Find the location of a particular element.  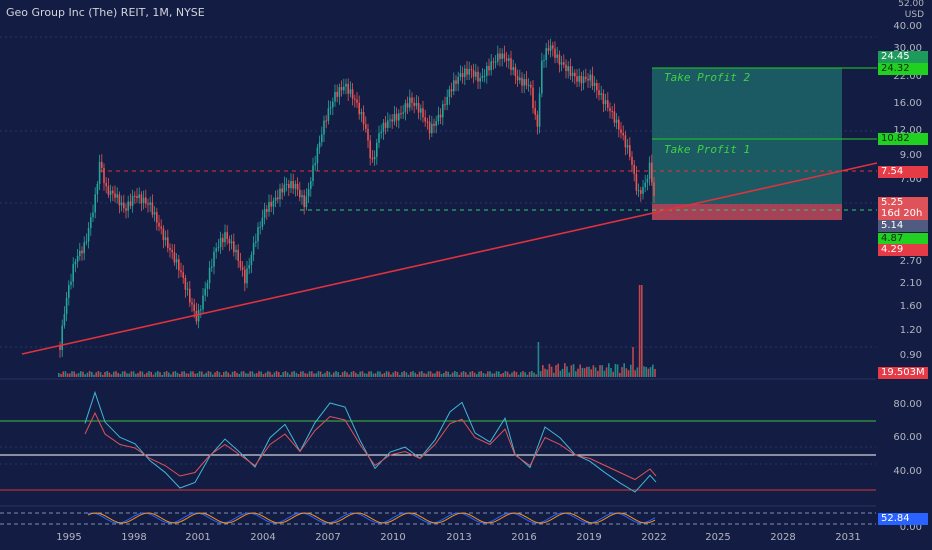

oscillator-axis-tick: 80.00 is located at coordinates (907, 404).